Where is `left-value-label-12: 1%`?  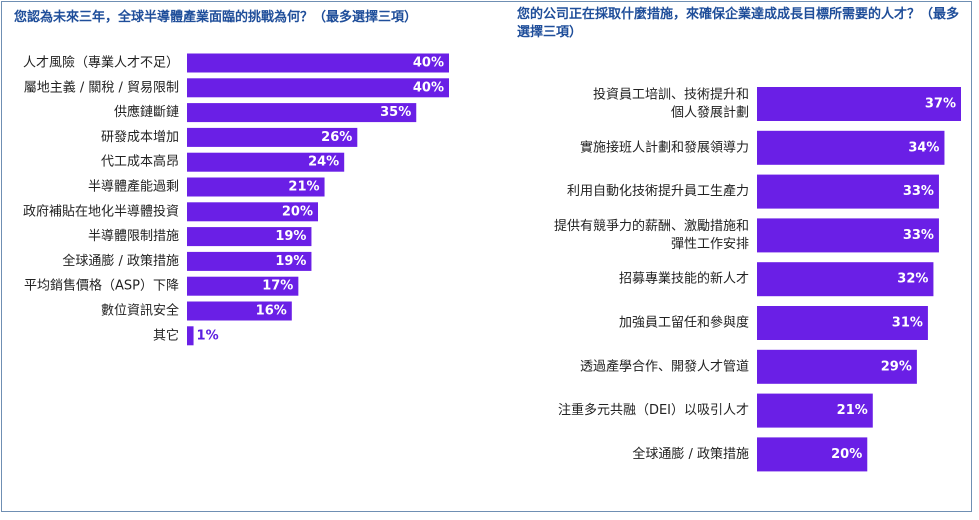
left-value-label-12: 1% is located at coordinates (208, 335).